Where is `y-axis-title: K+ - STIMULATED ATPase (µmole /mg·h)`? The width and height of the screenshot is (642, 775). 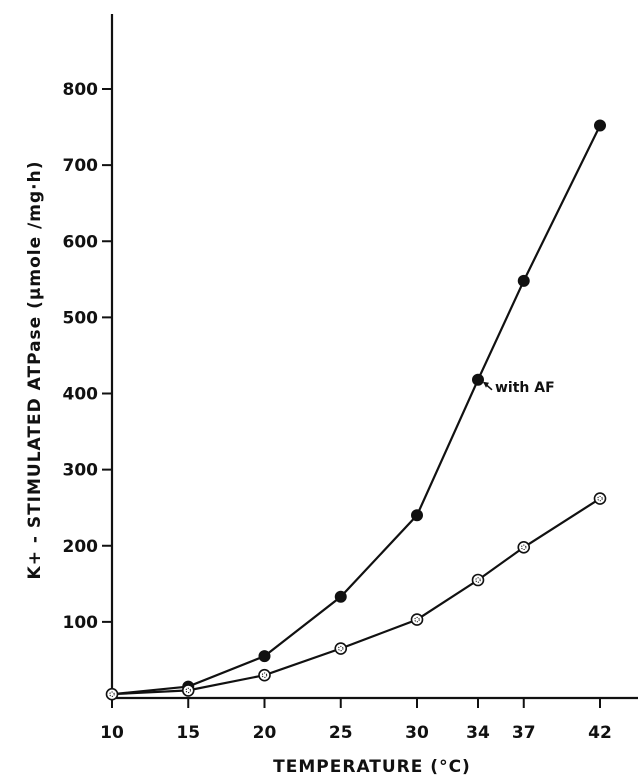 y-axis-title: K+ - STIMULATED ATPase (µmole /mg·h) is located at coordinates (35, 370).